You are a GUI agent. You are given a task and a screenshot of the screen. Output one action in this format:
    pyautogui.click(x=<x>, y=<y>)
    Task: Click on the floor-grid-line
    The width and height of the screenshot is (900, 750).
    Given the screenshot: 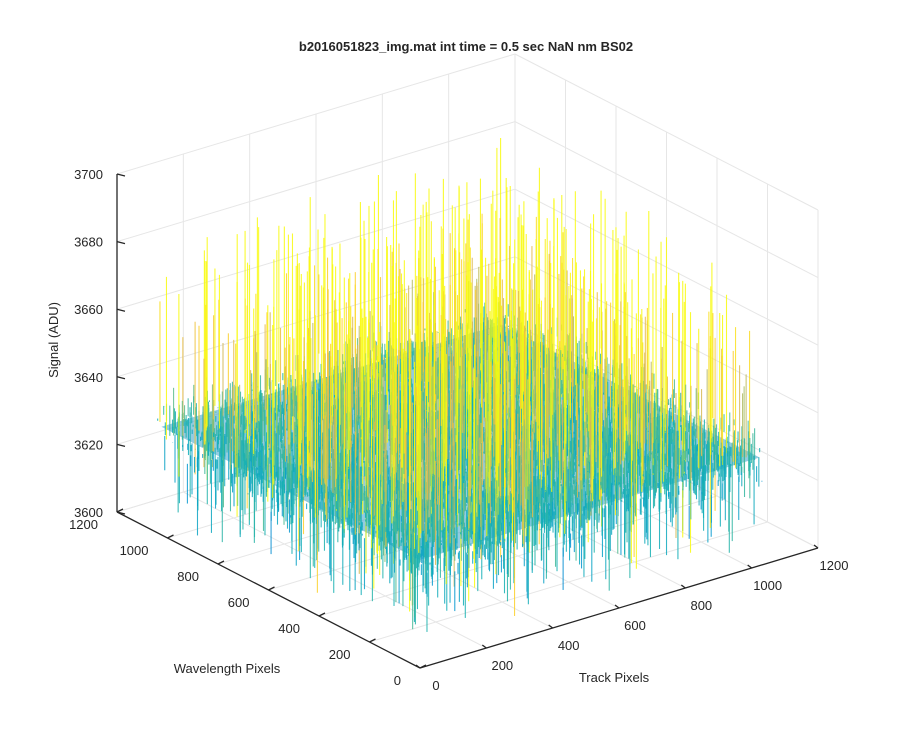 What is the action you would take?
    pyautogui.click(x=568, y=582)
    